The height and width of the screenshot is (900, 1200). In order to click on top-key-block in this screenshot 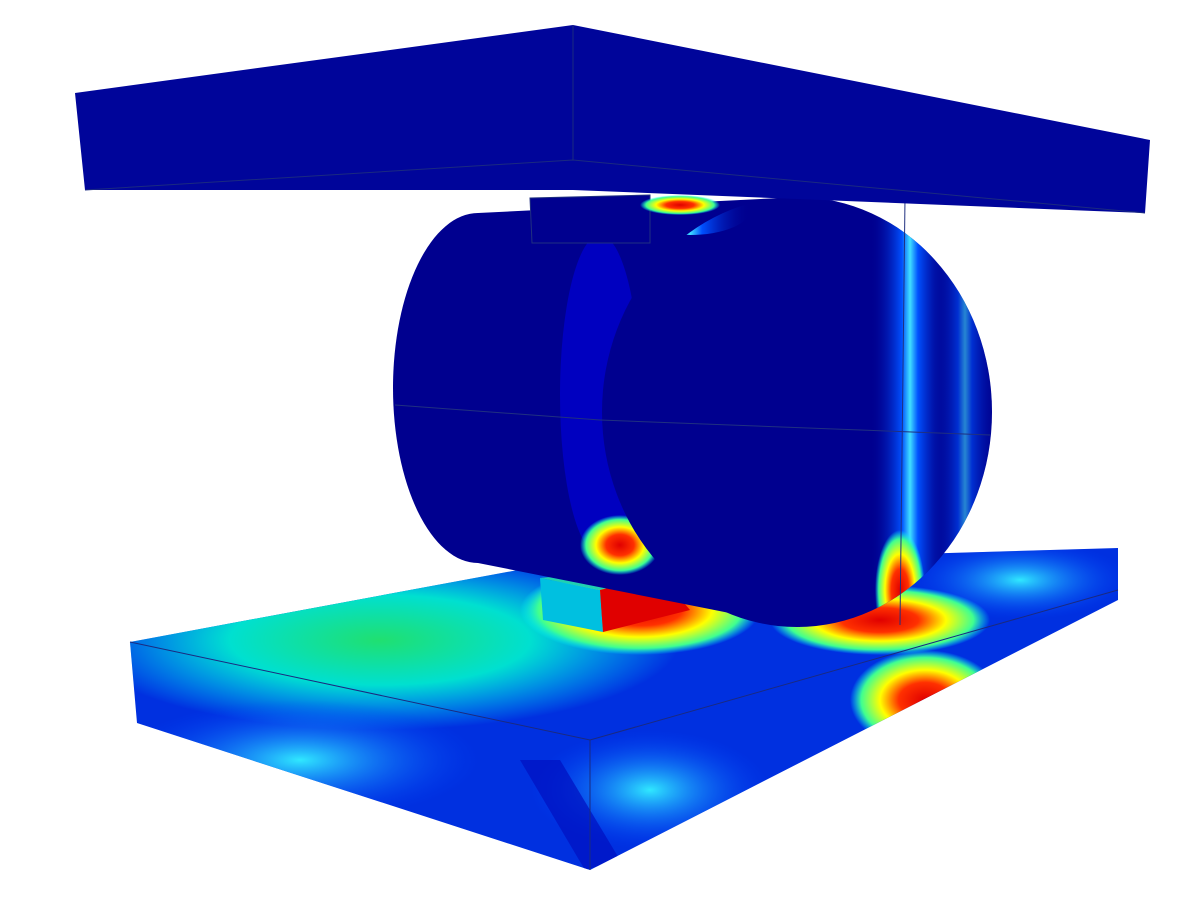, I will do `click(624, 219)`.